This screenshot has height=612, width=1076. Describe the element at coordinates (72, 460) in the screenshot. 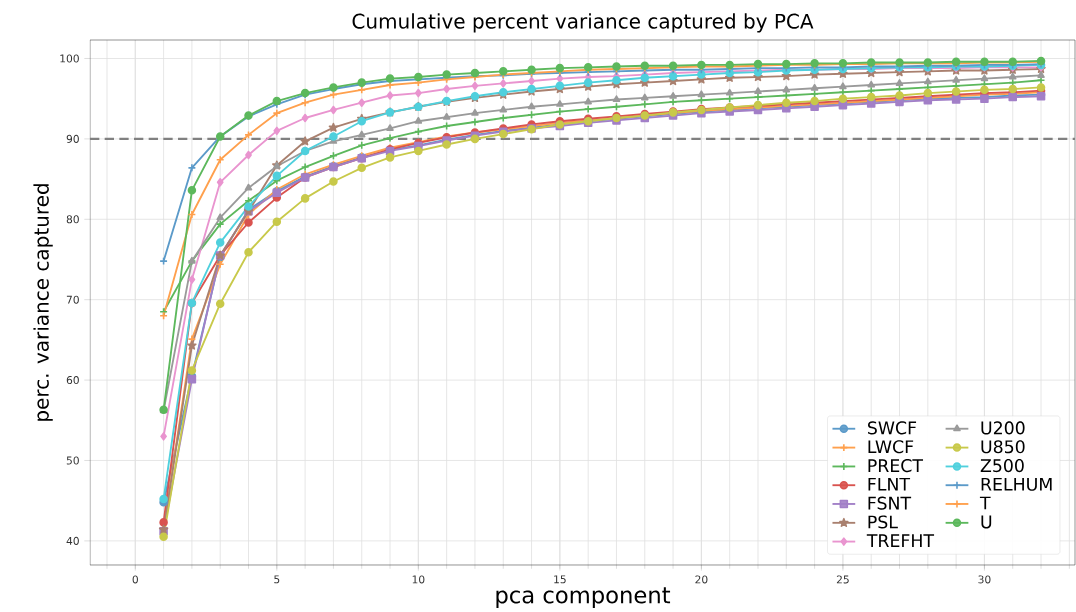

I see `y-tick-label: 50` at that location.